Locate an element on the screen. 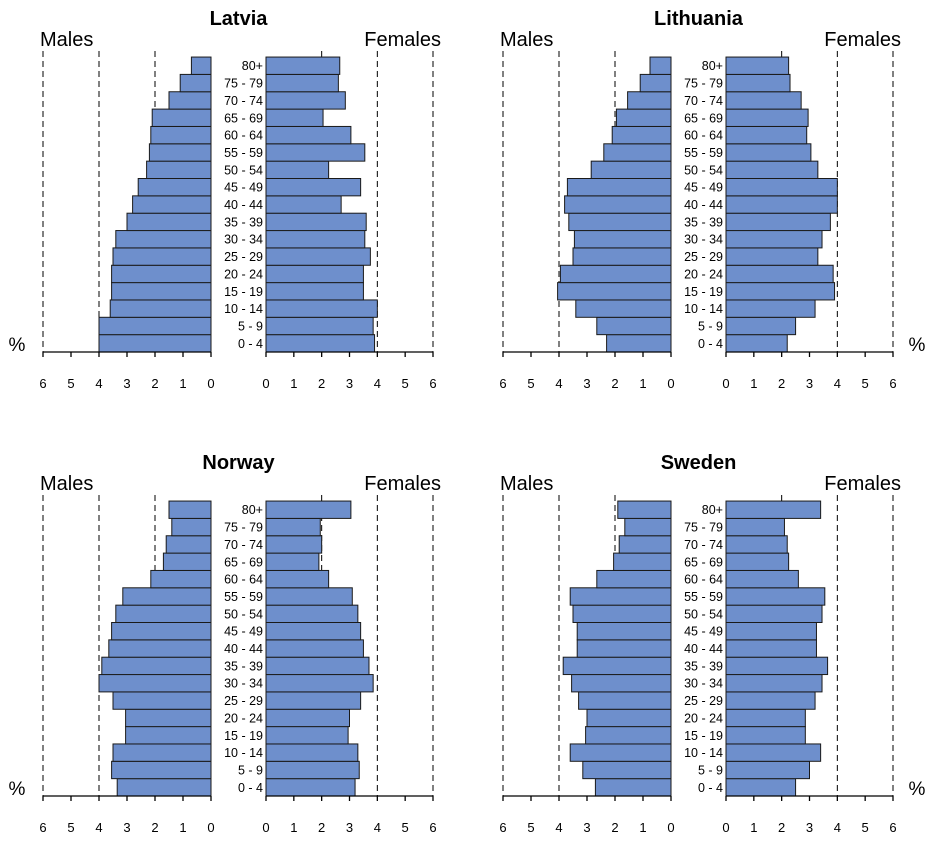  age-group-label: 70 - 74 is located at coordinates (703, 545).